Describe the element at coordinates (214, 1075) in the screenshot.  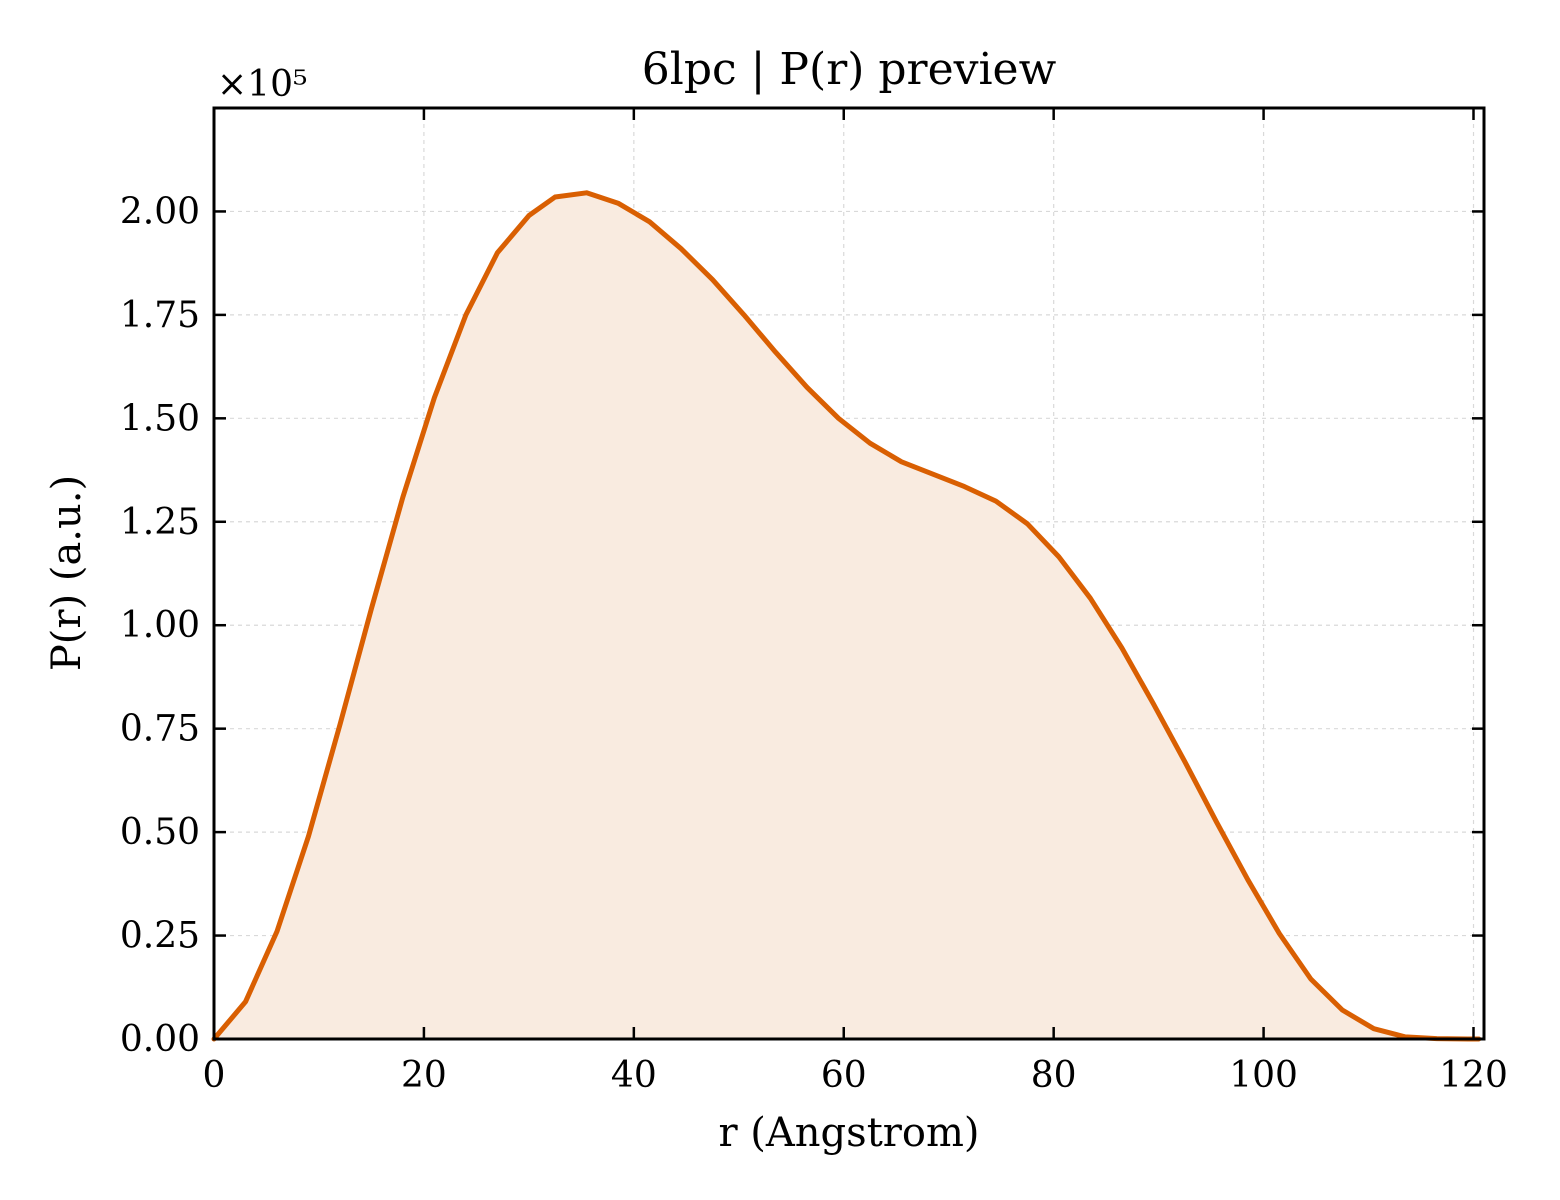
I see `x-tick-label: 0` at that location.